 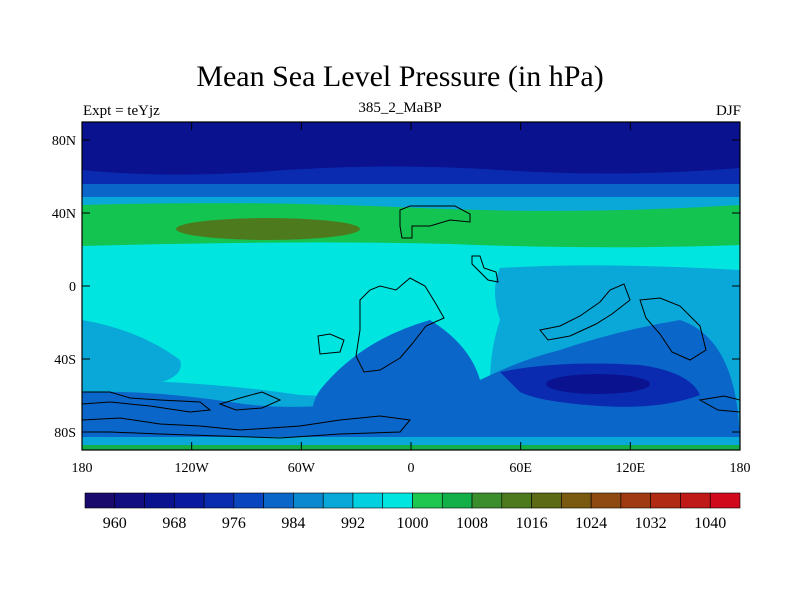 I want to click on lat-tick-label: 80N, so click(x=64, y=141).